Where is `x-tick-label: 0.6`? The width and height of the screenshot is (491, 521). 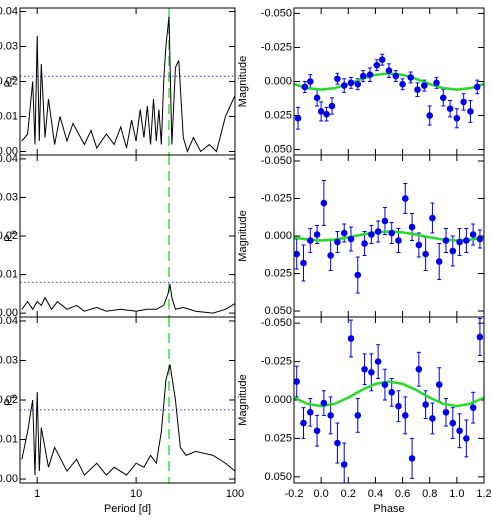
x-tick-label: 0.6 is located at coordinates (402, 494).